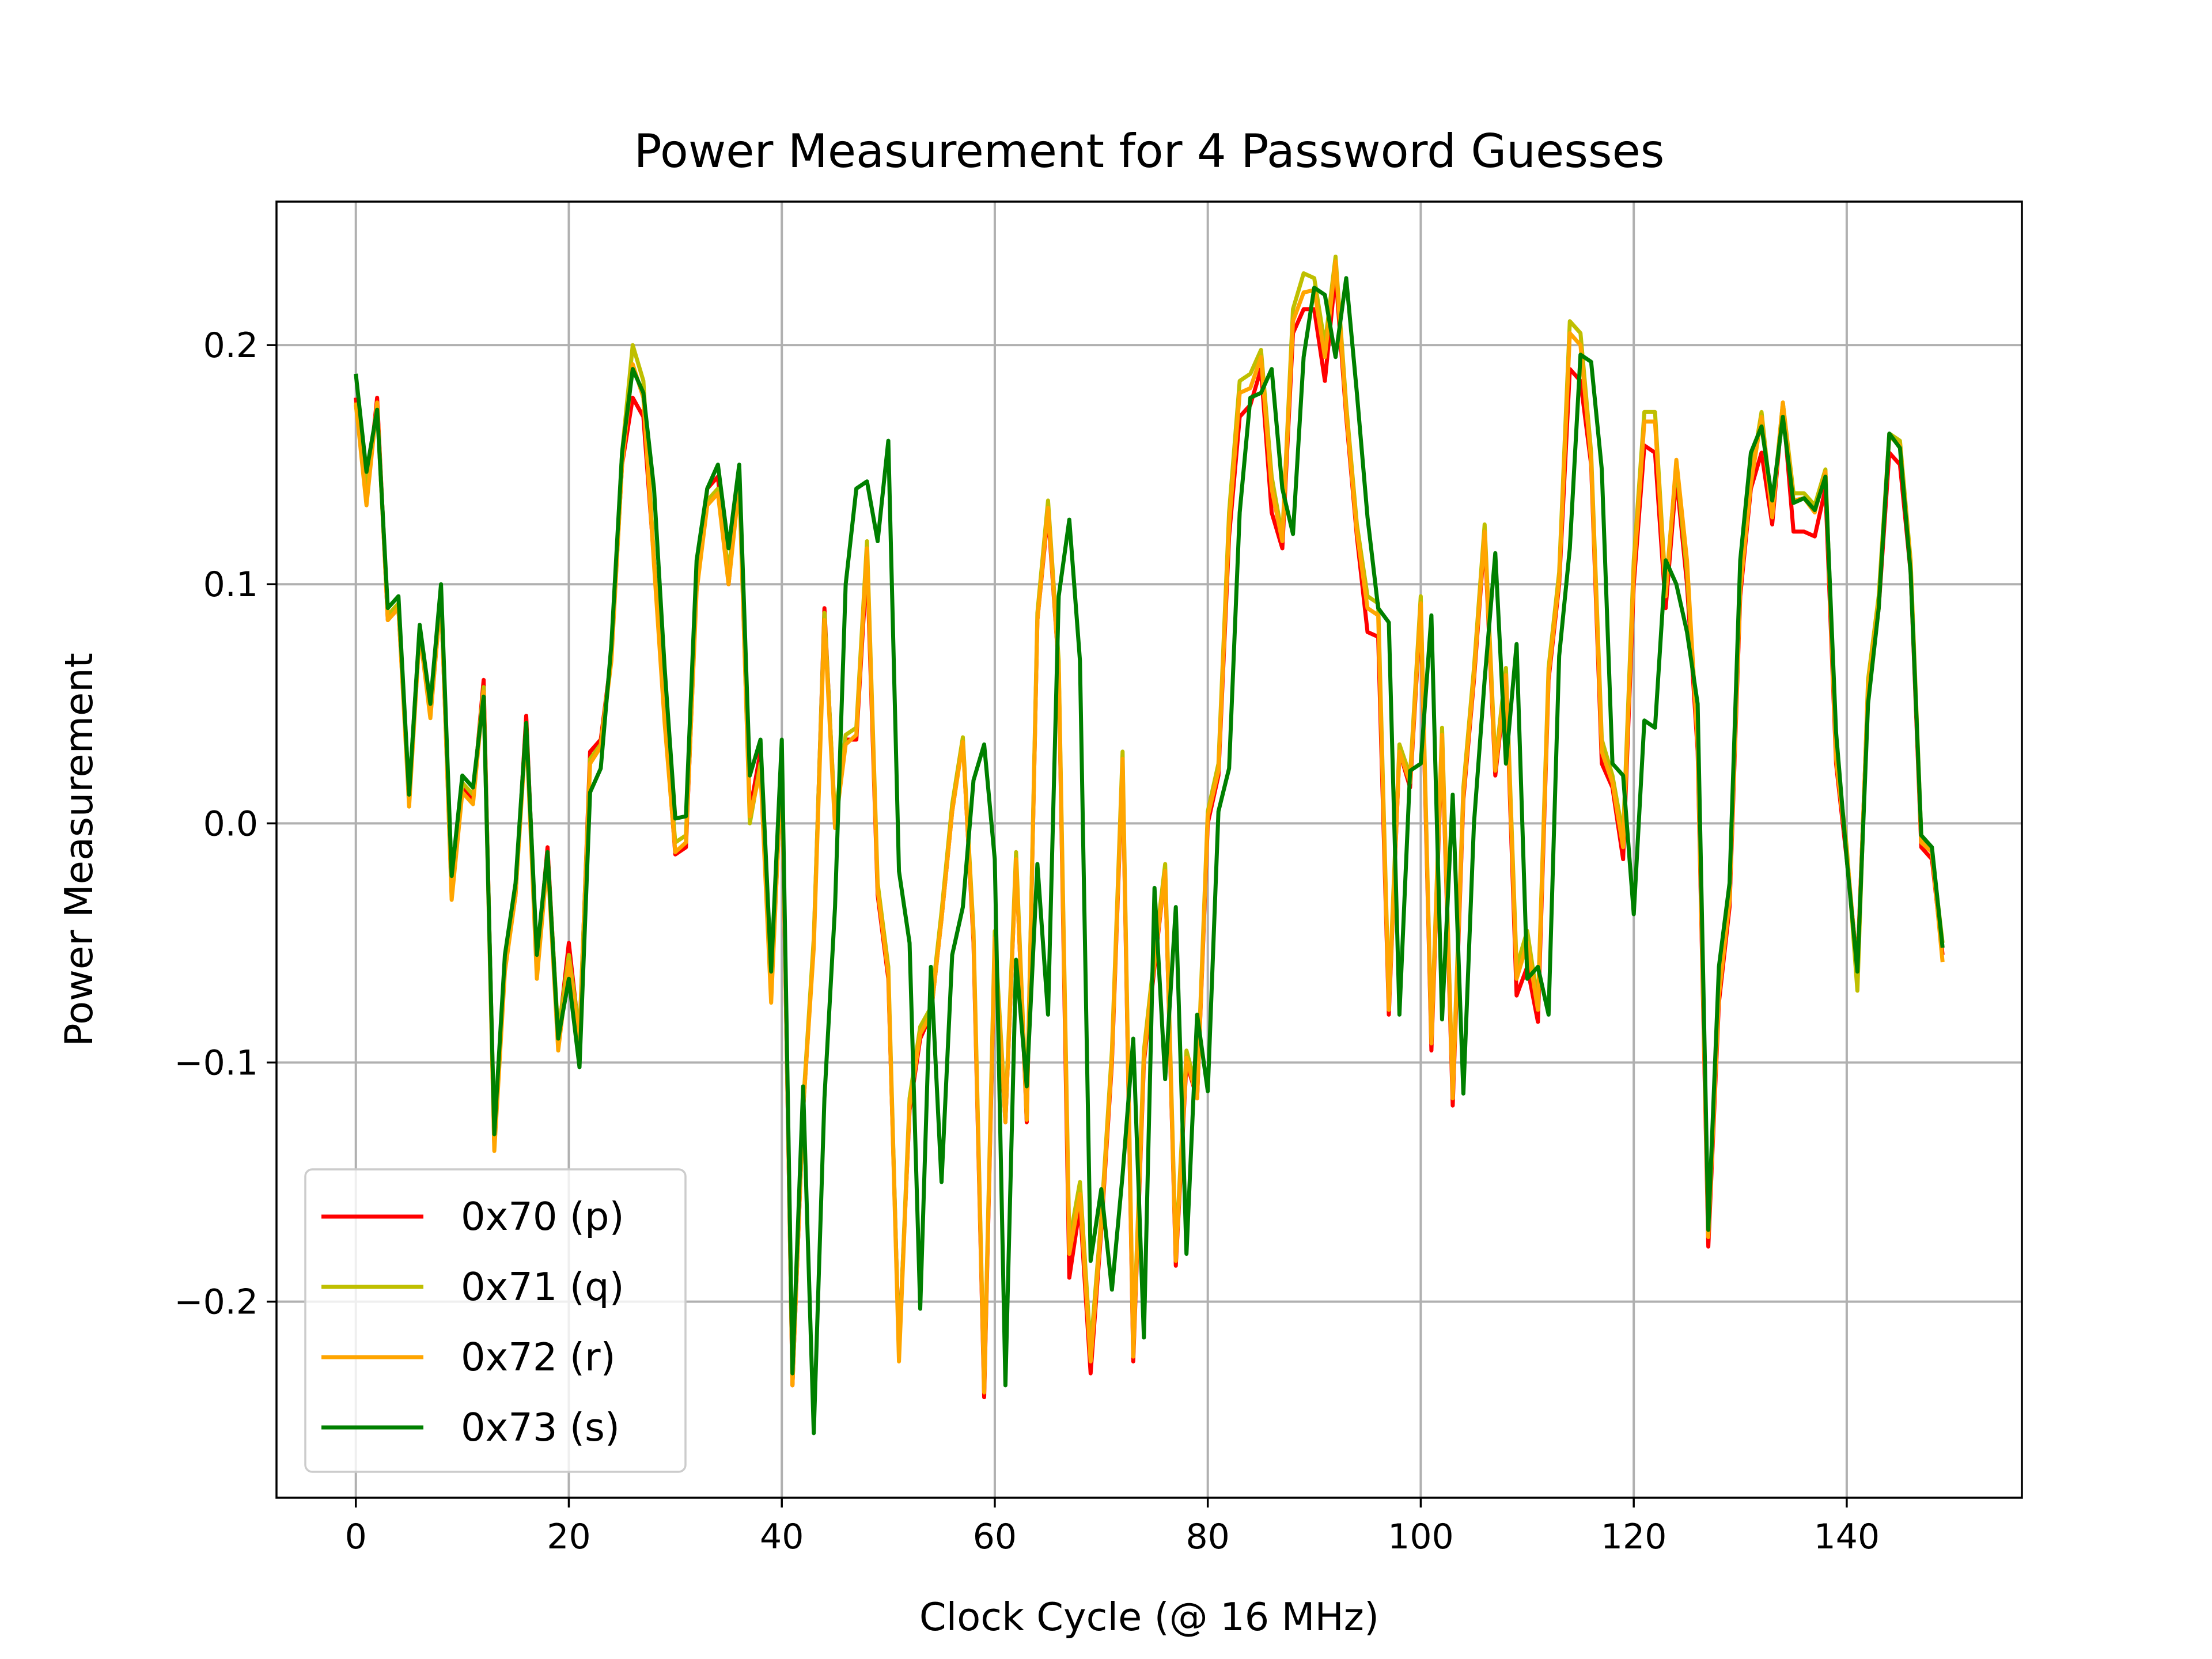 The height and width of the screenshot is (1659, 2212). I want to click on chart-title: Power Measurement for 4 Password Guesses, so click(1149, 151).